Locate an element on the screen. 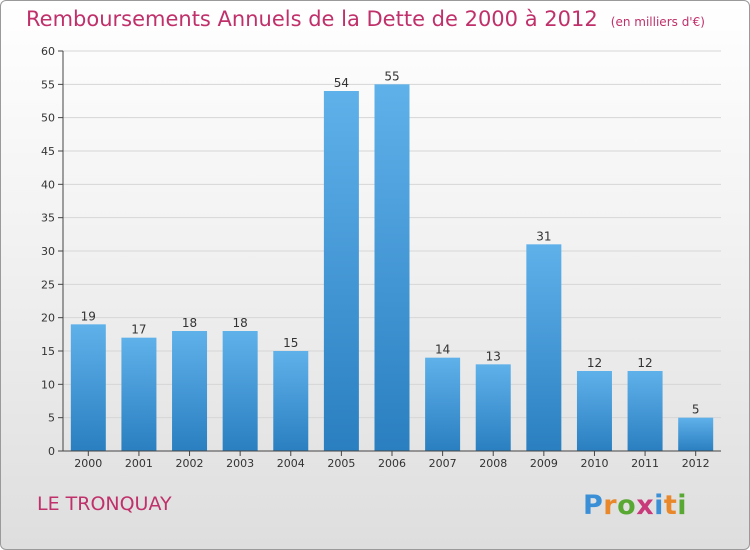 The width and height of the screenshot is (750, 550). bar-value-label: 19 is located at coordinates (88, 316).